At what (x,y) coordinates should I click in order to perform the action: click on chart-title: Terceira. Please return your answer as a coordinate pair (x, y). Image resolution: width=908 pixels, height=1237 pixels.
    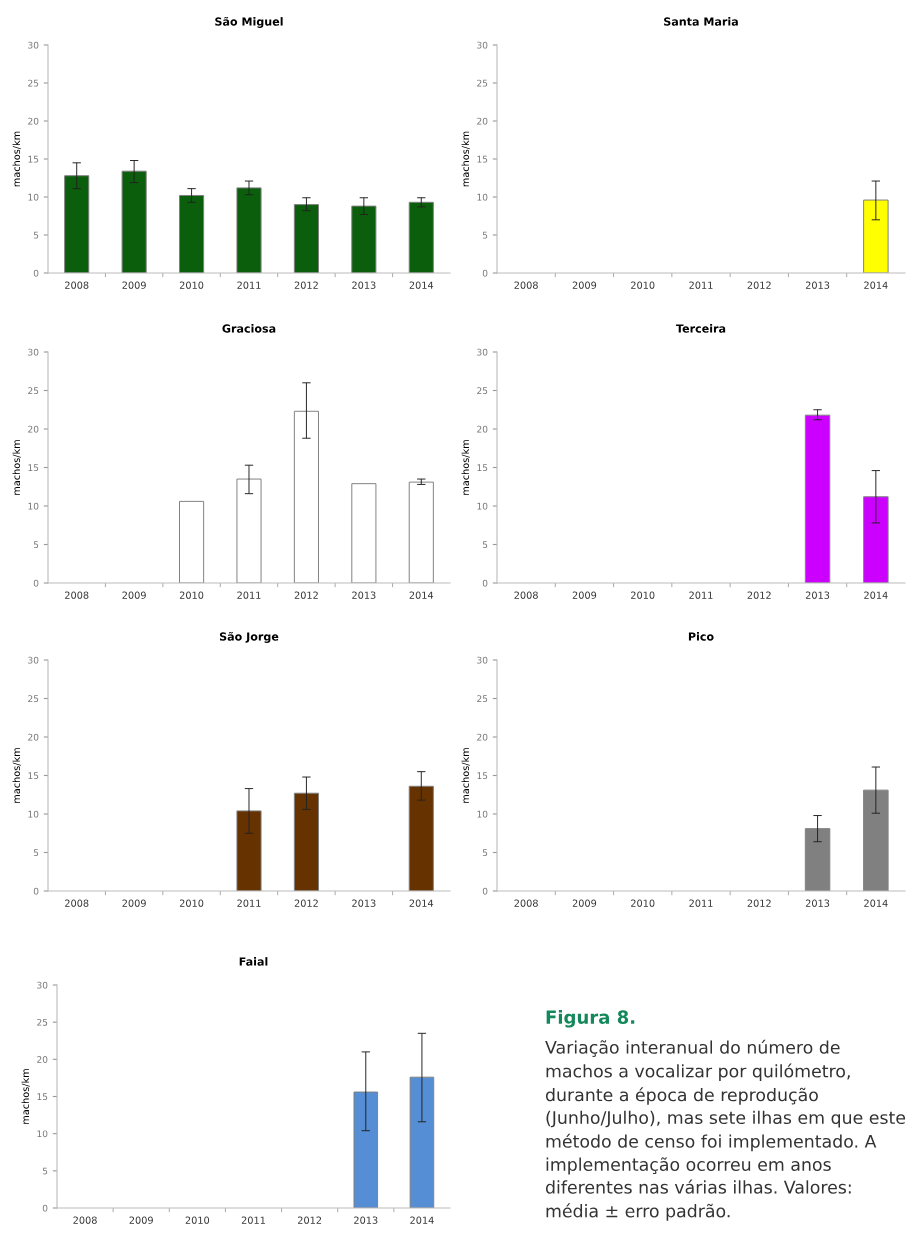
    Looking at the image, I should click on (701, 328).